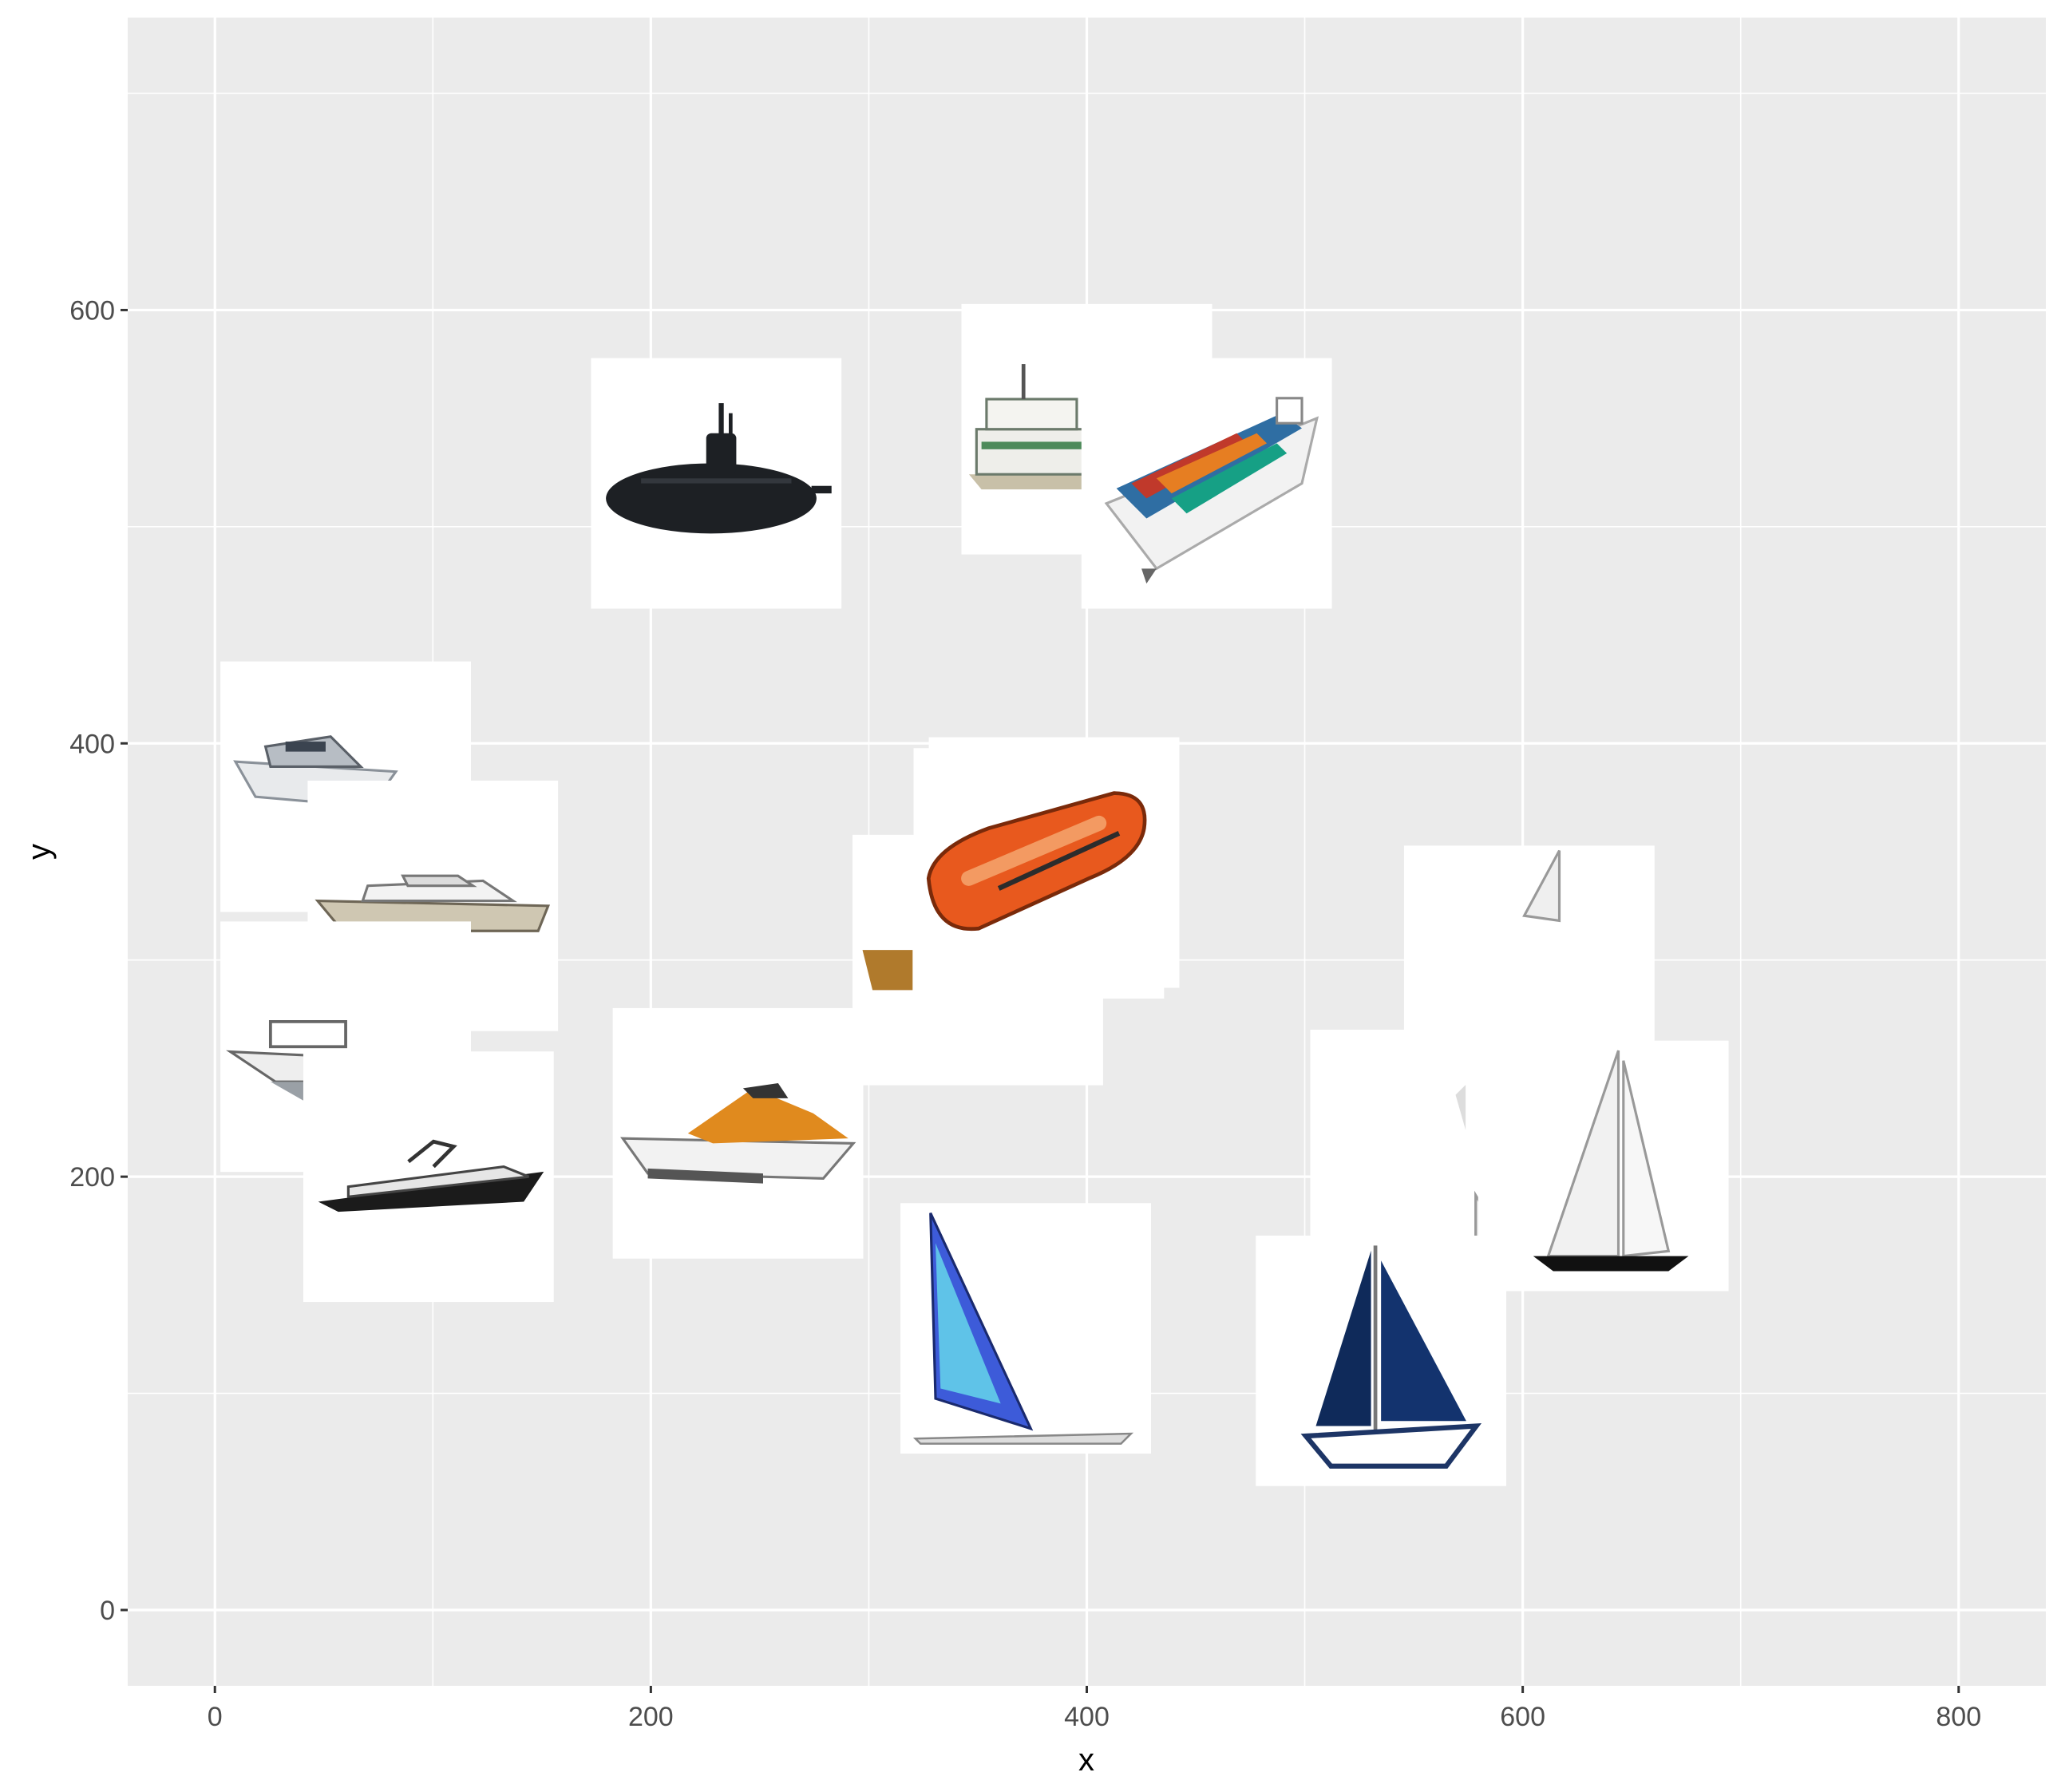 This screenshot has height=1792, width=2065. What do you see at coordinates (428, 1176) in the screenshot?
I see `speedboat-icon` at bounding box center [428, 1176].